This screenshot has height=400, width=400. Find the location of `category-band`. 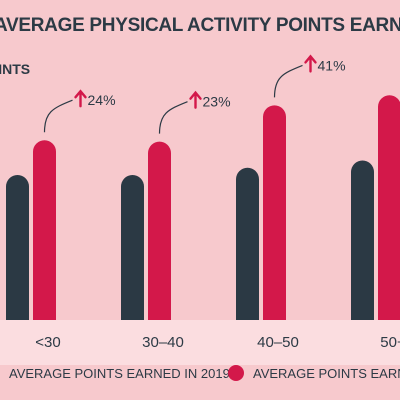

category-band is located at coordinates (200, 342).